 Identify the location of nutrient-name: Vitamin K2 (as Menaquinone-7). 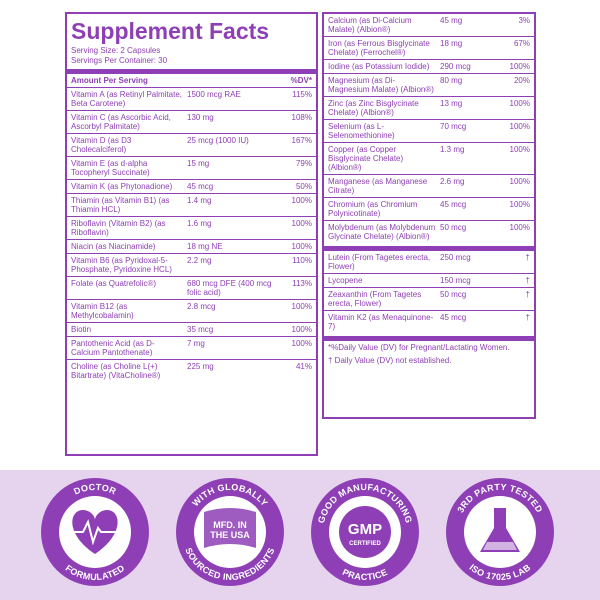
(381, 322).